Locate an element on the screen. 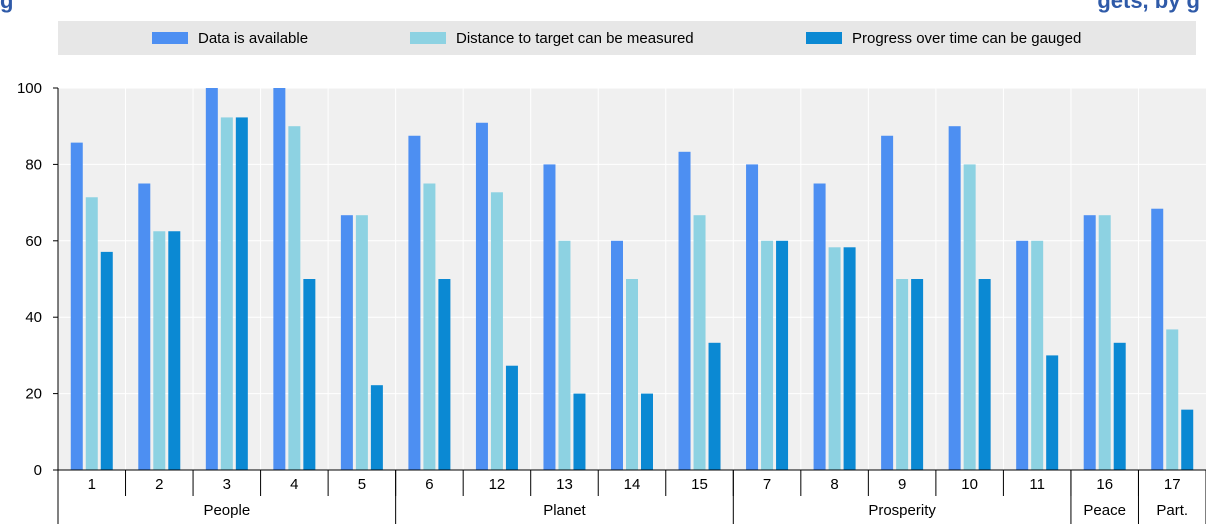  x-tick-label: 17 is located at coordinates (1172, 484).